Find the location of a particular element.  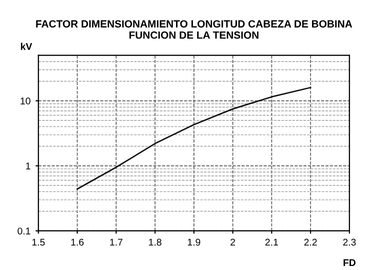

x-tick-label: 2 is located at coordinates (233, 242).